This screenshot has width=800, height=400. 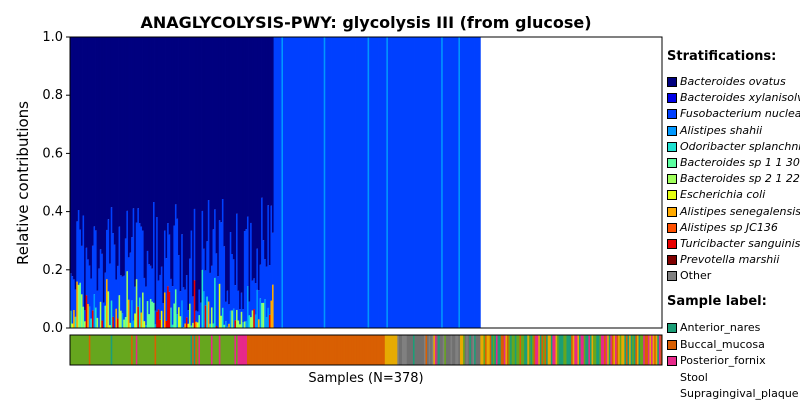 I want to click on y-tick-label: 1.0, so click(x=52, y=37).